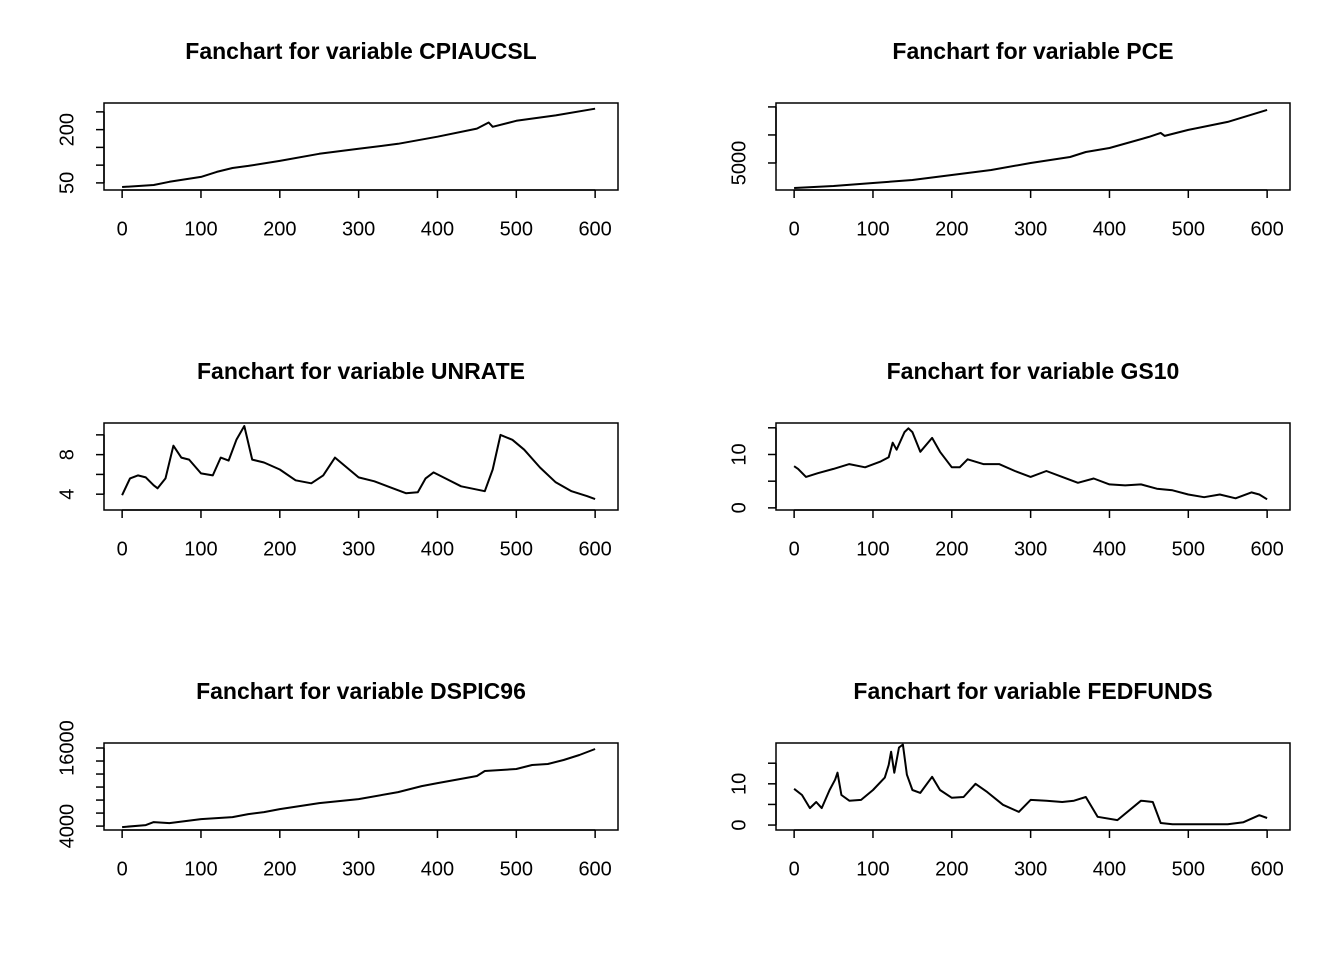 This screenshot has width=1344, height=965. Describe the element at coordinates (1032, 51) in the screenshot. I see `chart-title: Fanchart for variable PCE` at that location.